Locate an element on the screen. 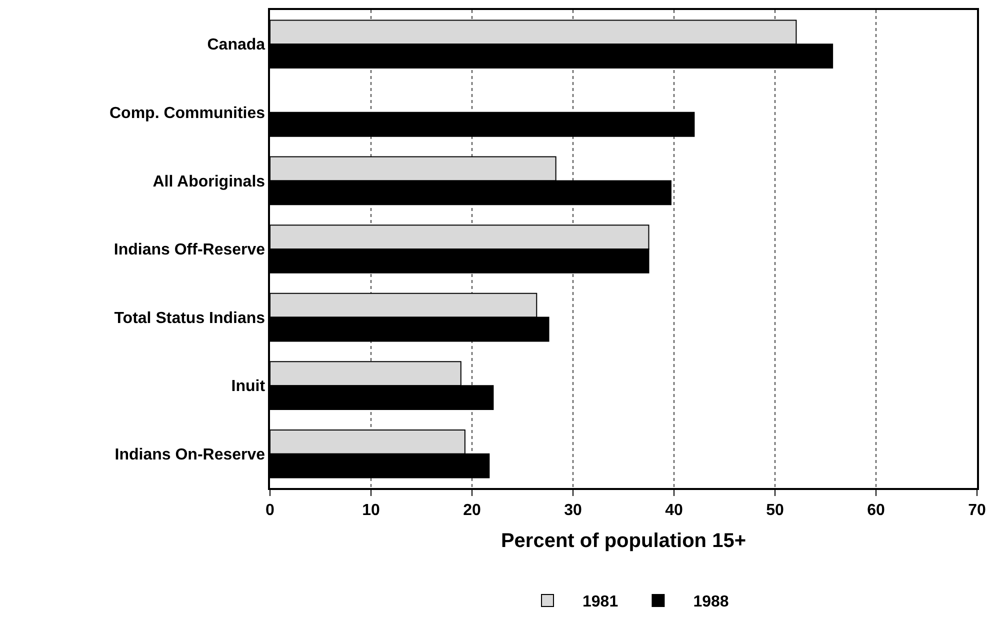 This screenshot has width=994, height=626. x-tick-label: 40 is located at coordinates (674, 510).